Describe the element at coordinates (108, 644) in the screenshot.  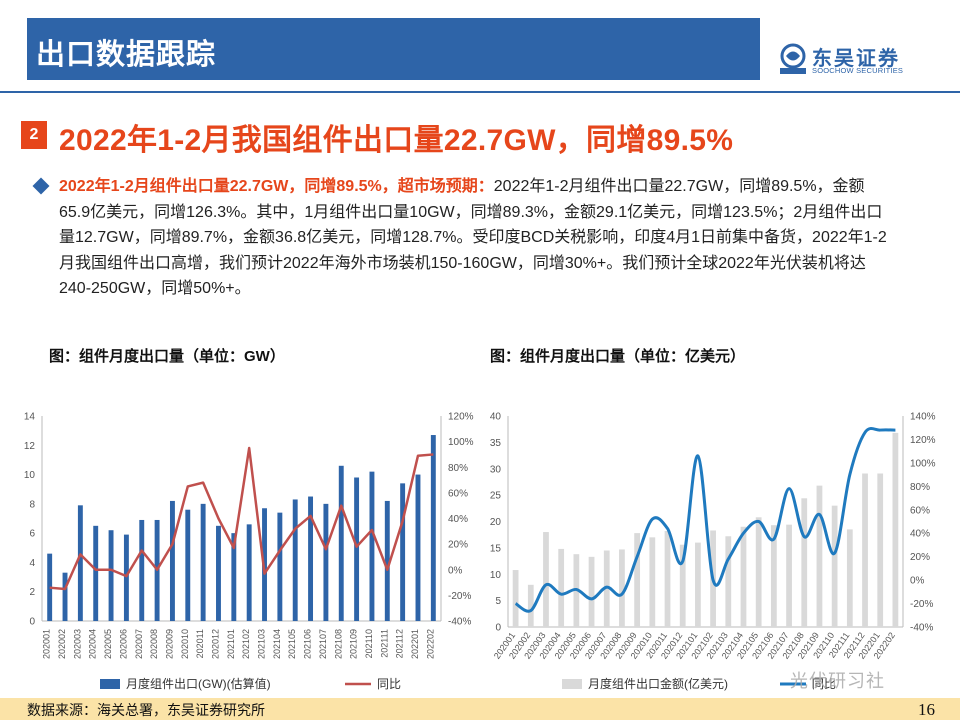
I see `x-tick-label: 202005` at that location.